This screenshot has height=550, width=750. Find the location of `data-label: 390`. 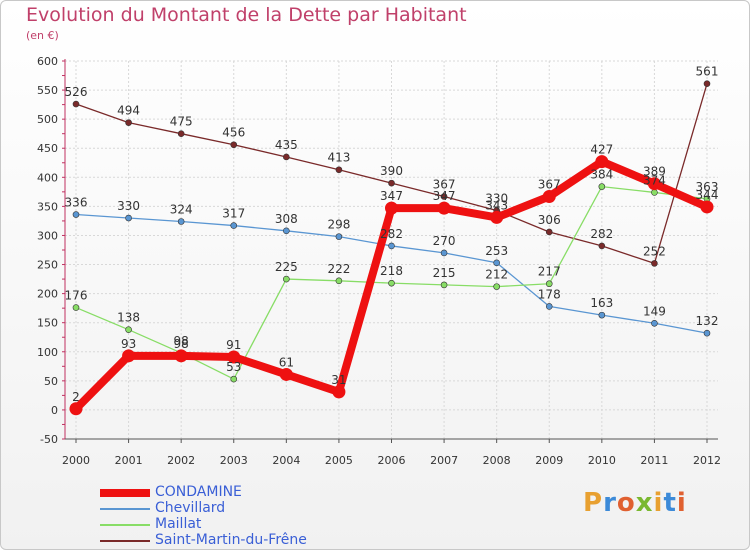

data-label: 390 is located at coordinates (391, 171).